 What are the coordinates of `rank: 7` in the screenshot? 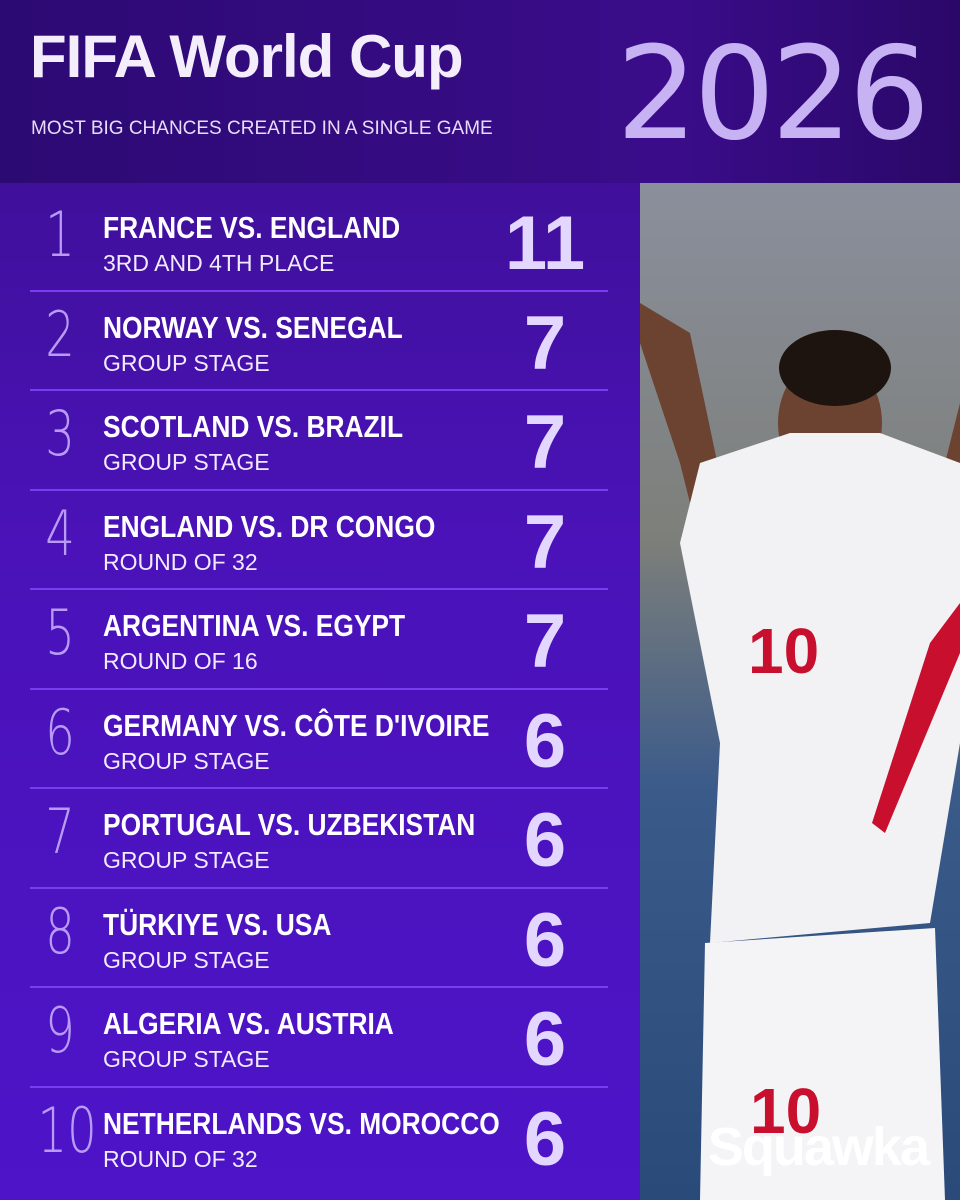 It's located at (60, 831).